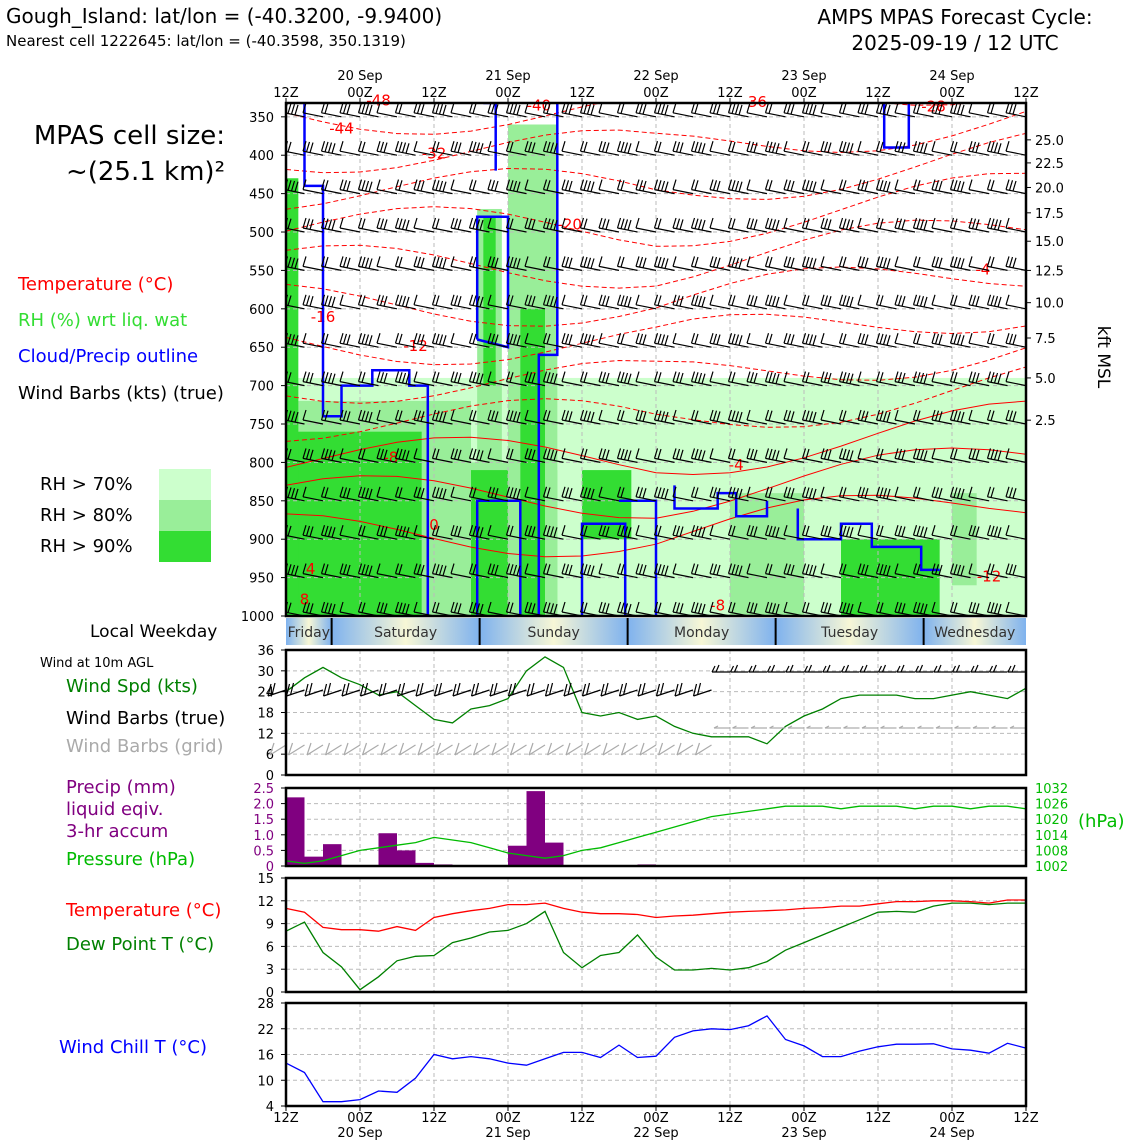 The width and height of the screenshot is (1140, 1140). Describe the element at coordinates (701, 633) in the screenshot. I see `weekday-label: Monday` at that location.